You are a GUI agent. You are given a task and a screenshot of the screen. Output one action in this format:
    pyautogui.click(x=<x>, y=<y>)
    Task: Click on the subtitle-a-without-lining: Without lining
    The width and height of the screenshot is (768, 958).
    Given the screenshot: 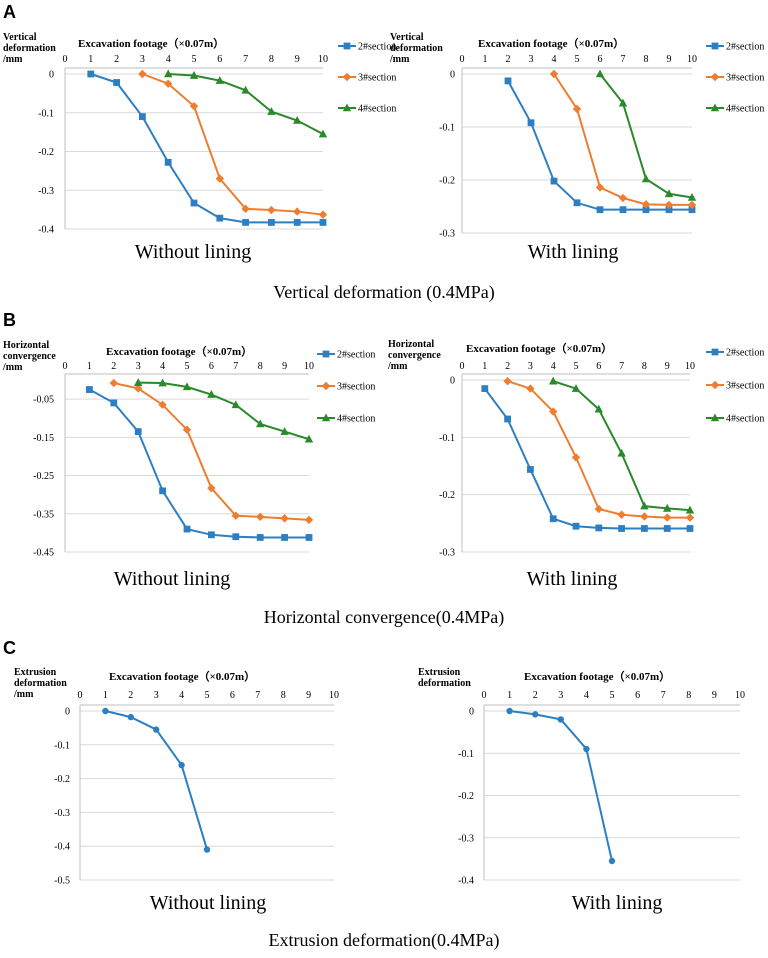 What is the action you would take?
    pyautogui.click(x=193, y=252)
    